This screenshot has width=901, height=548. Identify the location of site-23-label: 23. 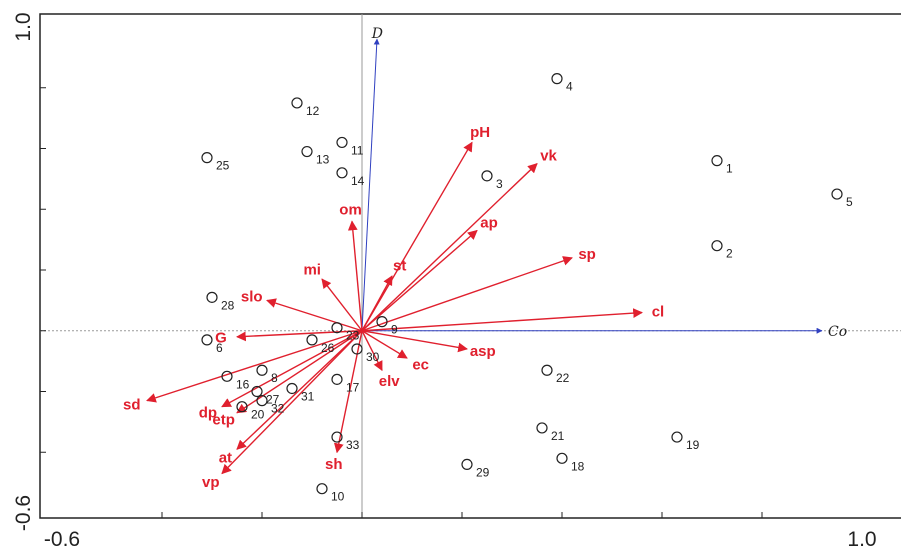
(353, 336).